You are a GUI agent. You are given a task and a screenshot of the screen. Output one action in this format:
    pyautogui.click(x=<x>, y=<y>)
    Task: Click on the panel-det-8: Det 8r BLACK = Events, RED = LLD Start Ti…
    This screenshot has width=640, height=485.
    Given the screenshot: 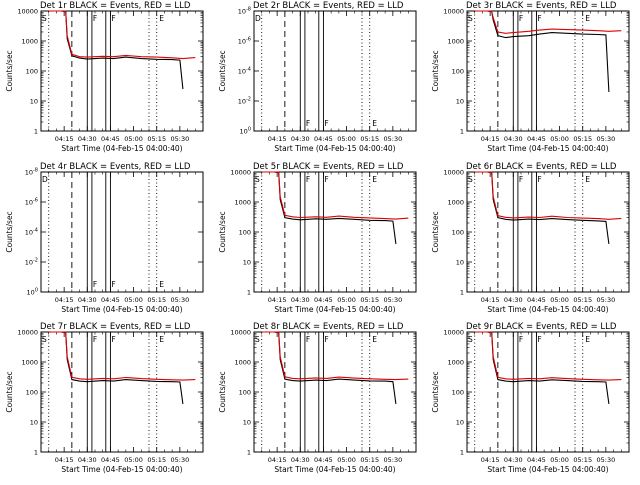 What is the action you would take?
    pyautogui.click(x=317, y=398)
    